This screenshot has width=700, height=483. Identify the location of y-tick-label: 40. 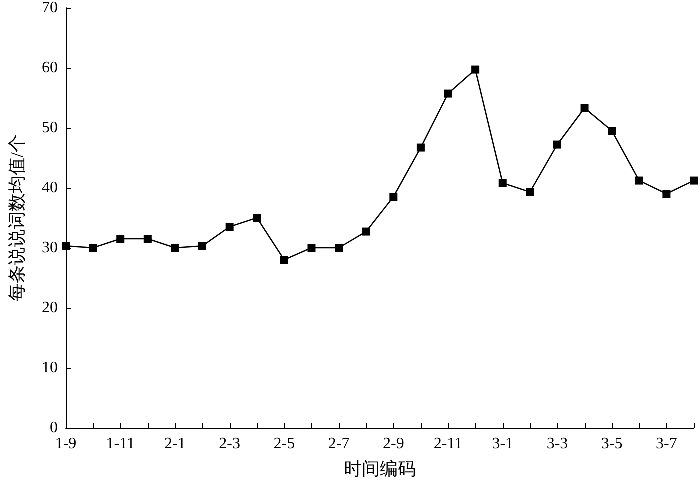
(50, 188).